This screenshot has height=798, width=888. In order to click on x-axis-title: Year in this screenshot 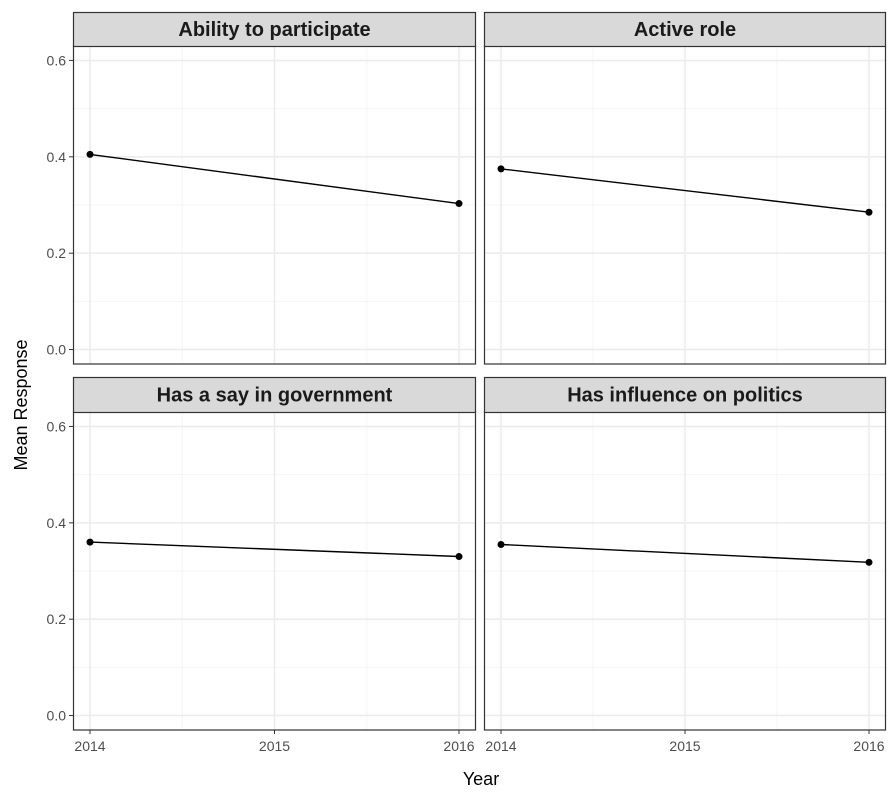, I will do `click(481, 779)`.